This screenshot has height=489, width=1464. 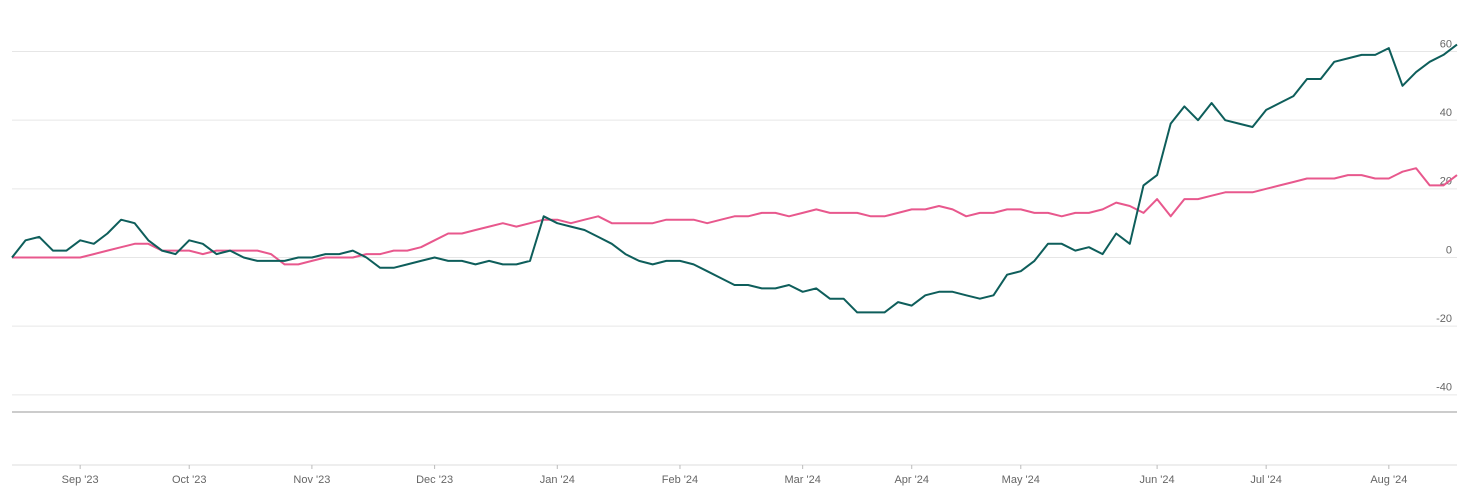 What do you see at coordinates (1265, 480) in the screenshot?
I see `x-tick-label: Jul '24` at bounding box center [1265, 480].